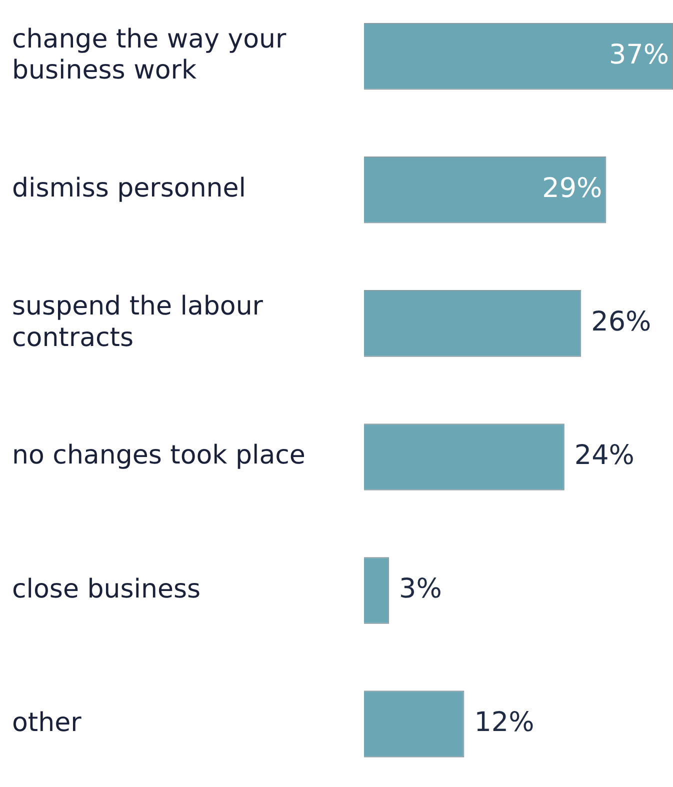 Image resolution: width=673 pixels, height=787 pixels. What do you see at coordinates (47, 723) in the screenshot?
I see `y-tick-label: other` at bounding box center [47, 723].